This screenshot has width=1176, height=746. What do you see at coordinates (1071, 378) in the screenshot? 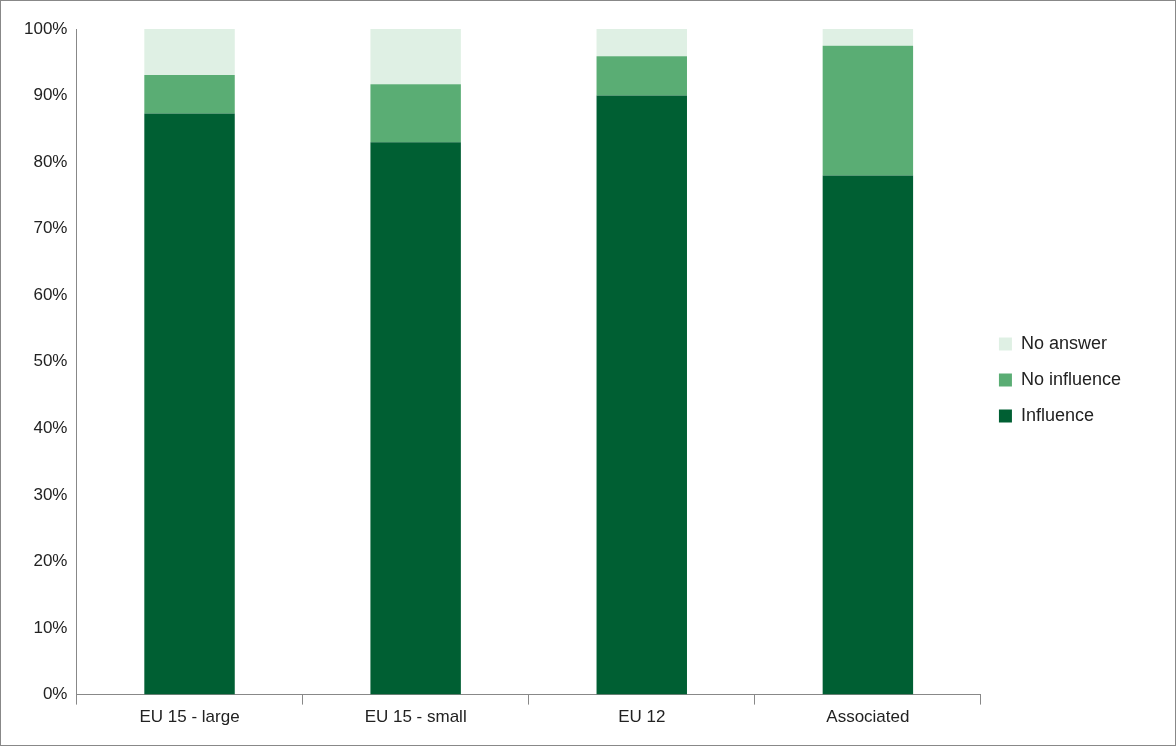
I see `legend-label: No influence` at bounding box center [1071, 378].